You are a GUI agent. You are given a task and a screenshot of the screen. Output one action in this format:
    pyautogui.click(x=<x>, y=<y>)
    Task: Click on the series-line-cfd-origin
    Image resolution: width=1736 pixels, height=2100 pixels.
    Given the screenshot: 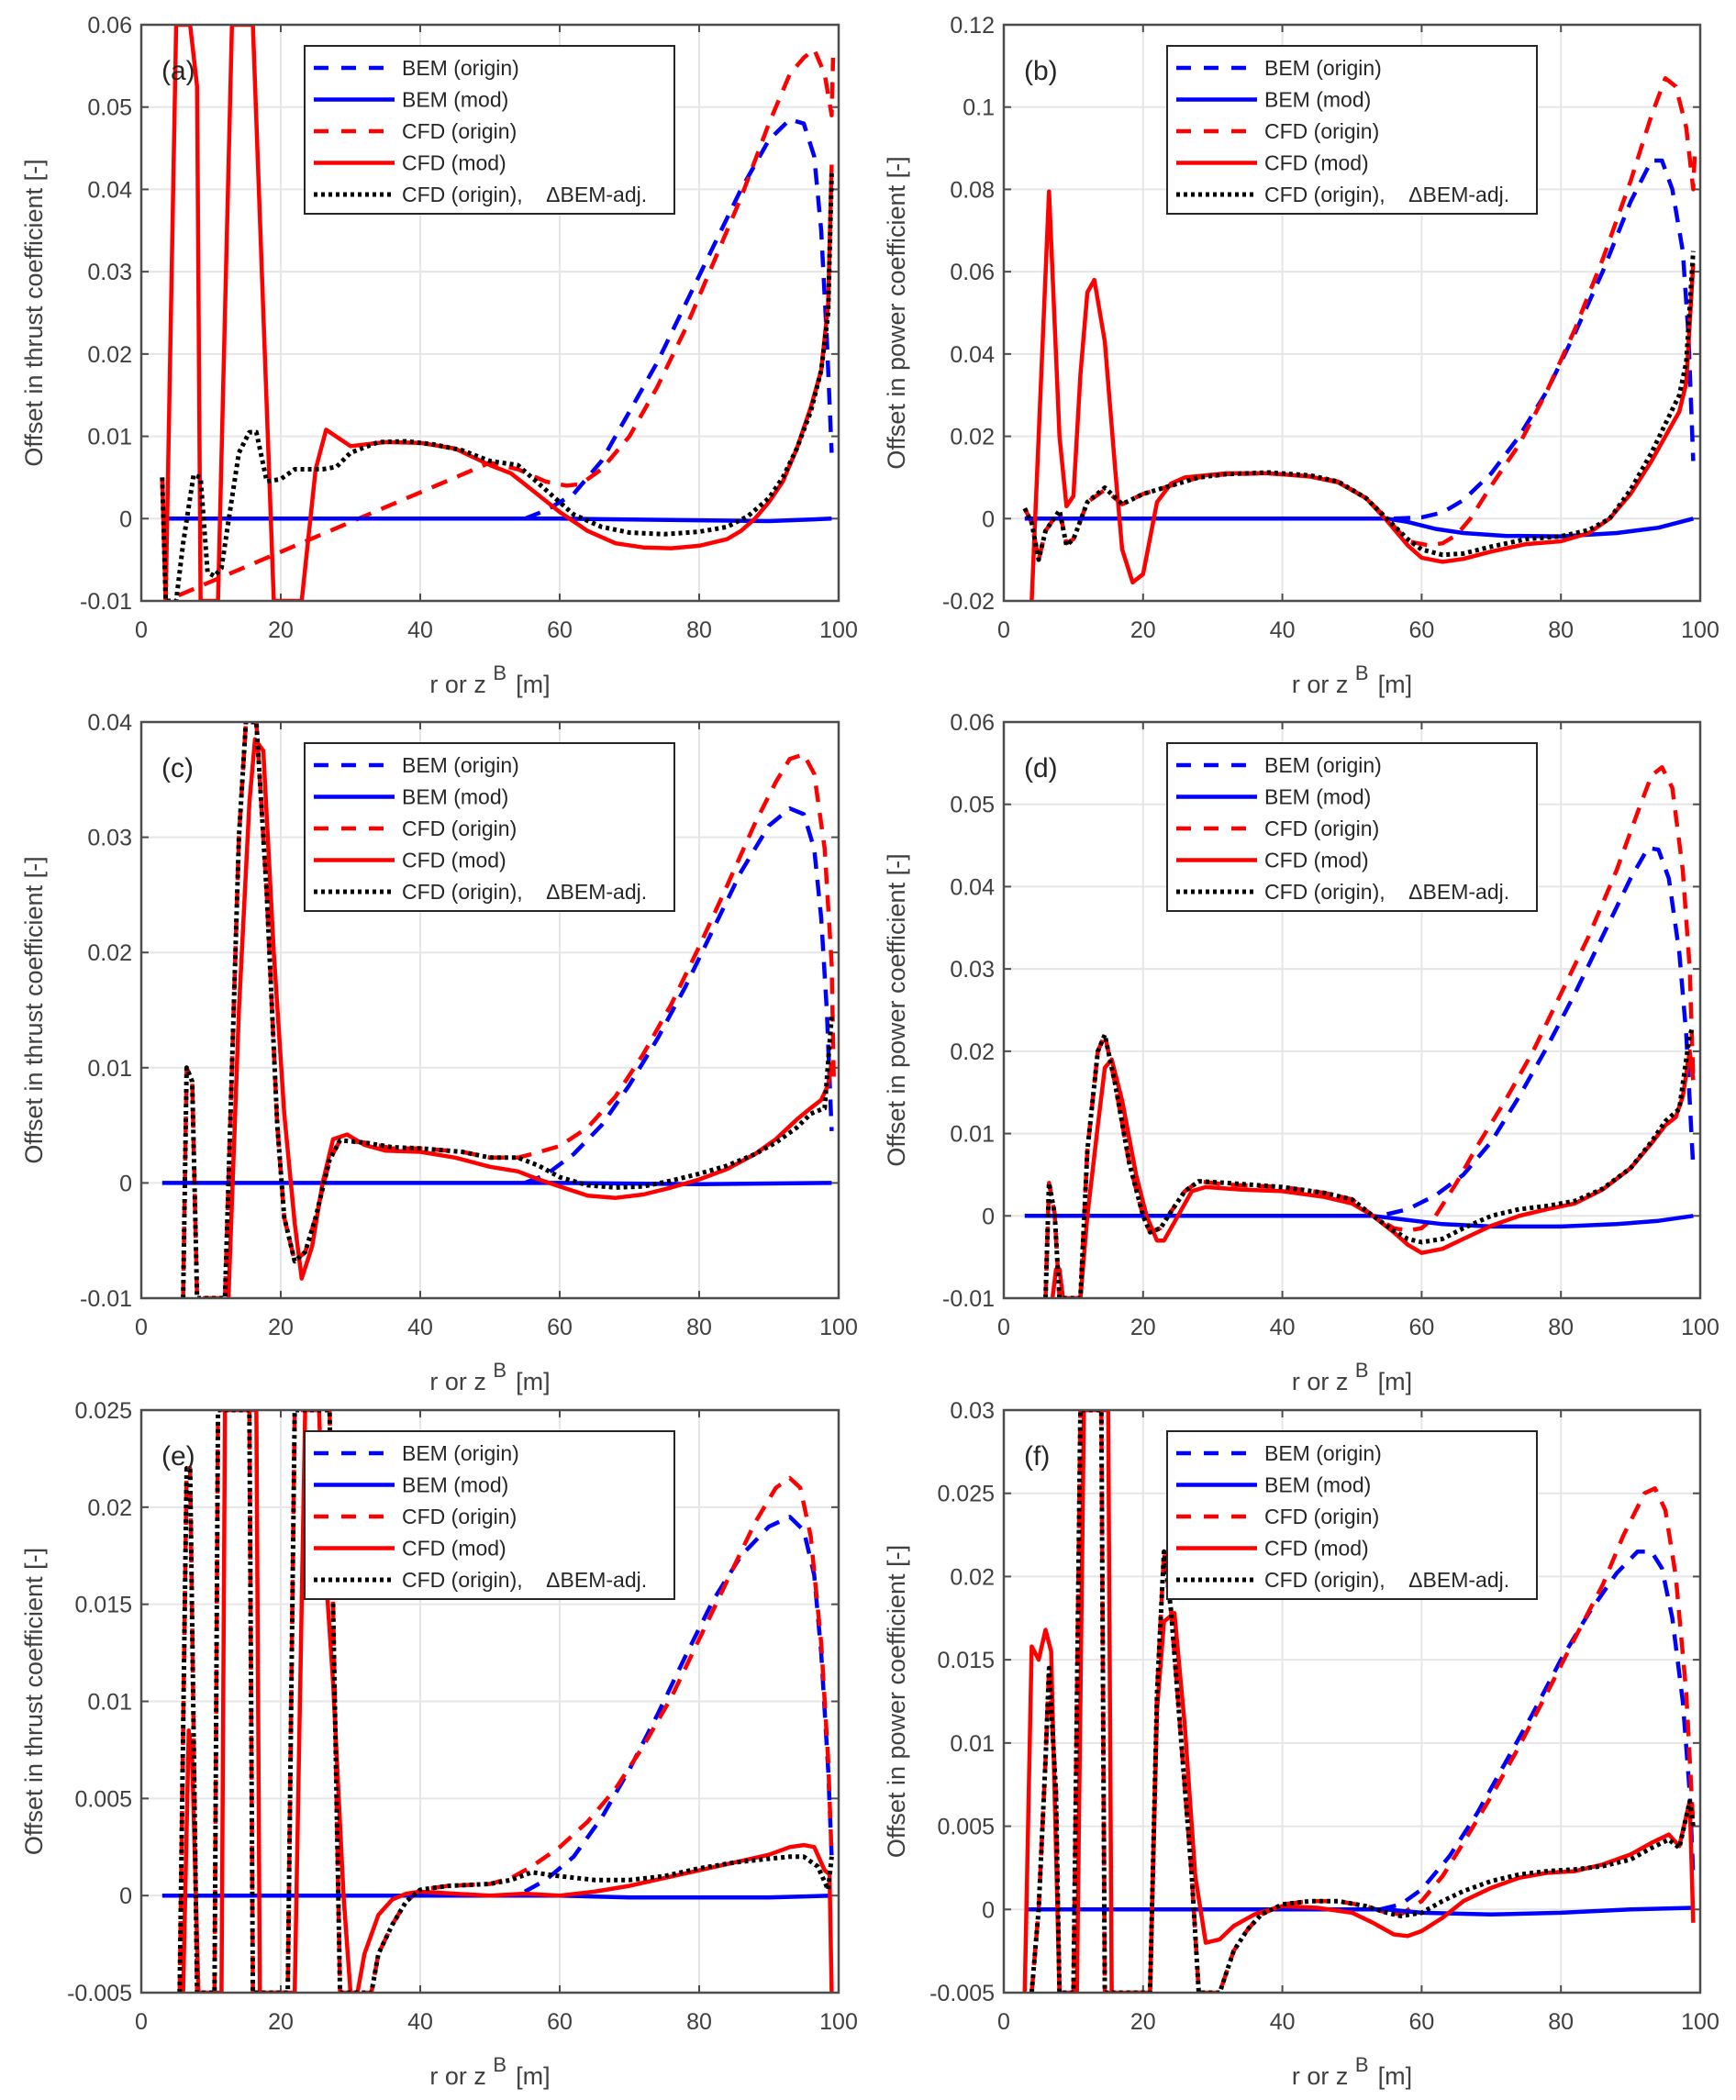 What is the action you would take?
    pyautogui.click(x=505, y=1702)
    